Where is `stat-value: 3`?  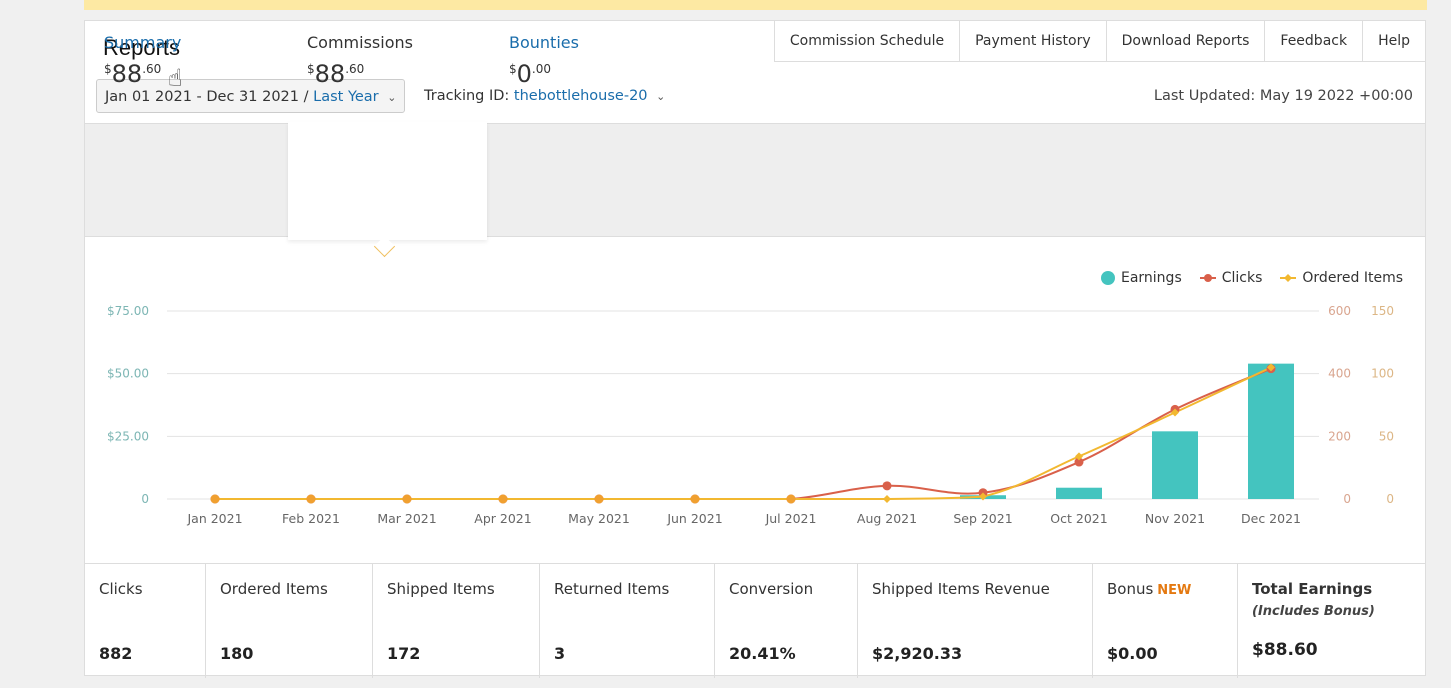
stat-value: 3 is located at coordinates (560, 653).